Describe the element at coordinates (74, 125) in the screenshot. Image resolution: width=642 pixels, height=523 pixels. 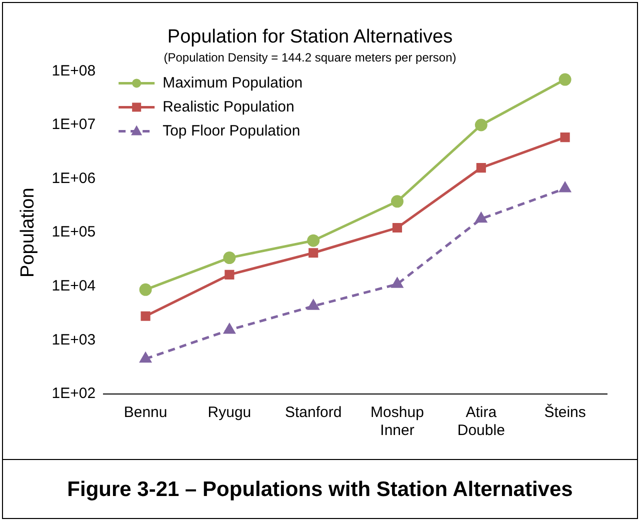
I see `y-tick-label: 1E+07` at that location.